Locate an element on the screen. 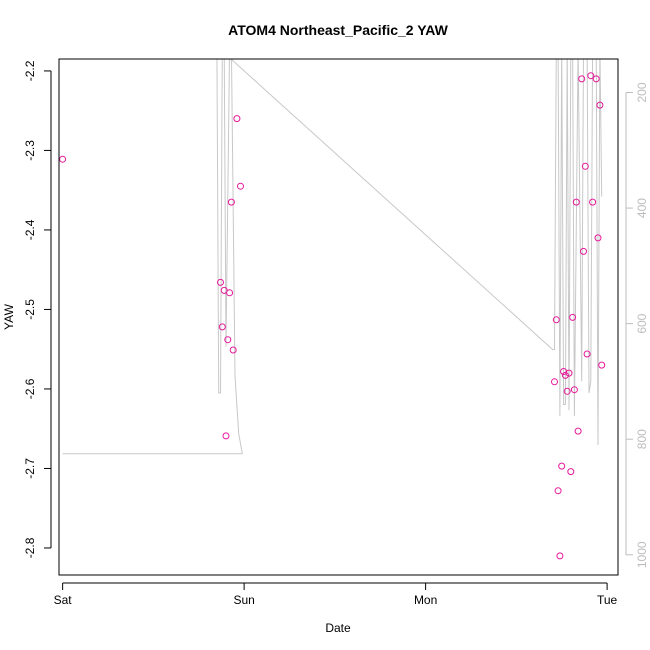  y2-tick-label: 200 is located at coordinates (642, 92).